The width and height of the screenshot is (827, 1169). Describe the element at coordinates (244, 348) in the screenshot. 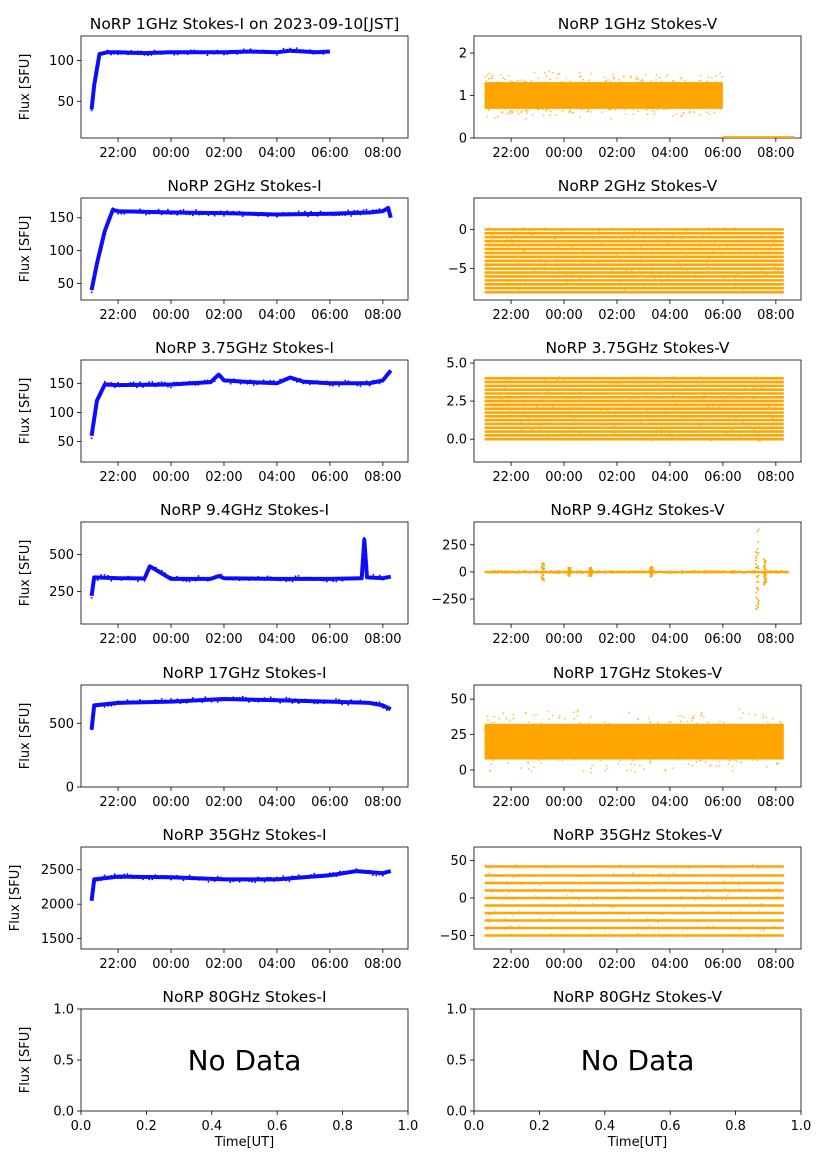

I see `panel-title: NoRP 3.75GHz Stokes-I` at that location.